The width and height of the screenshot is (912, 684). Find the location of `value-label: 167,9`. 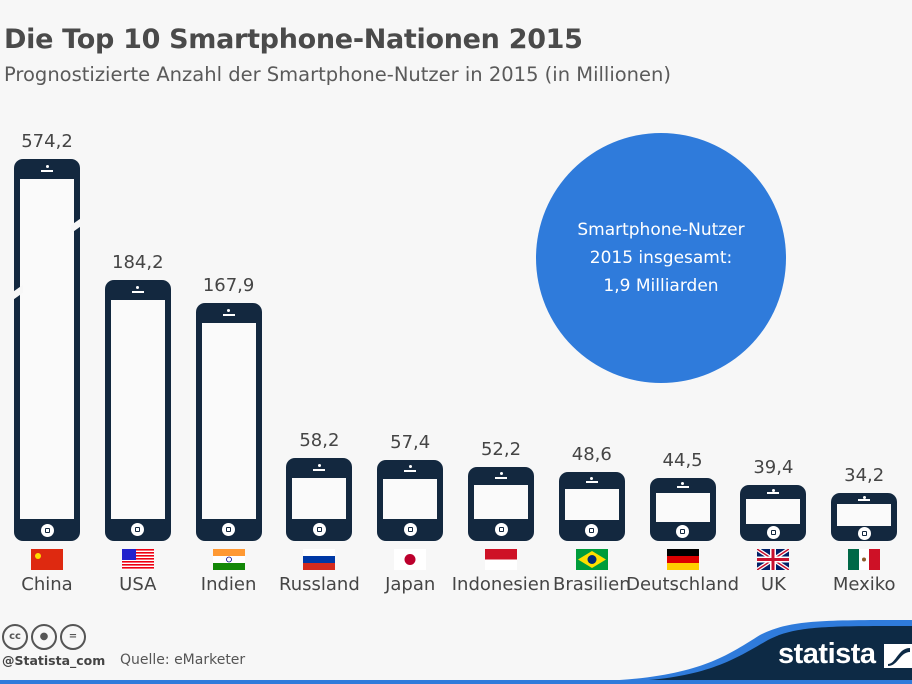

value-label: 167,9 is located at coordinates (228, 285).